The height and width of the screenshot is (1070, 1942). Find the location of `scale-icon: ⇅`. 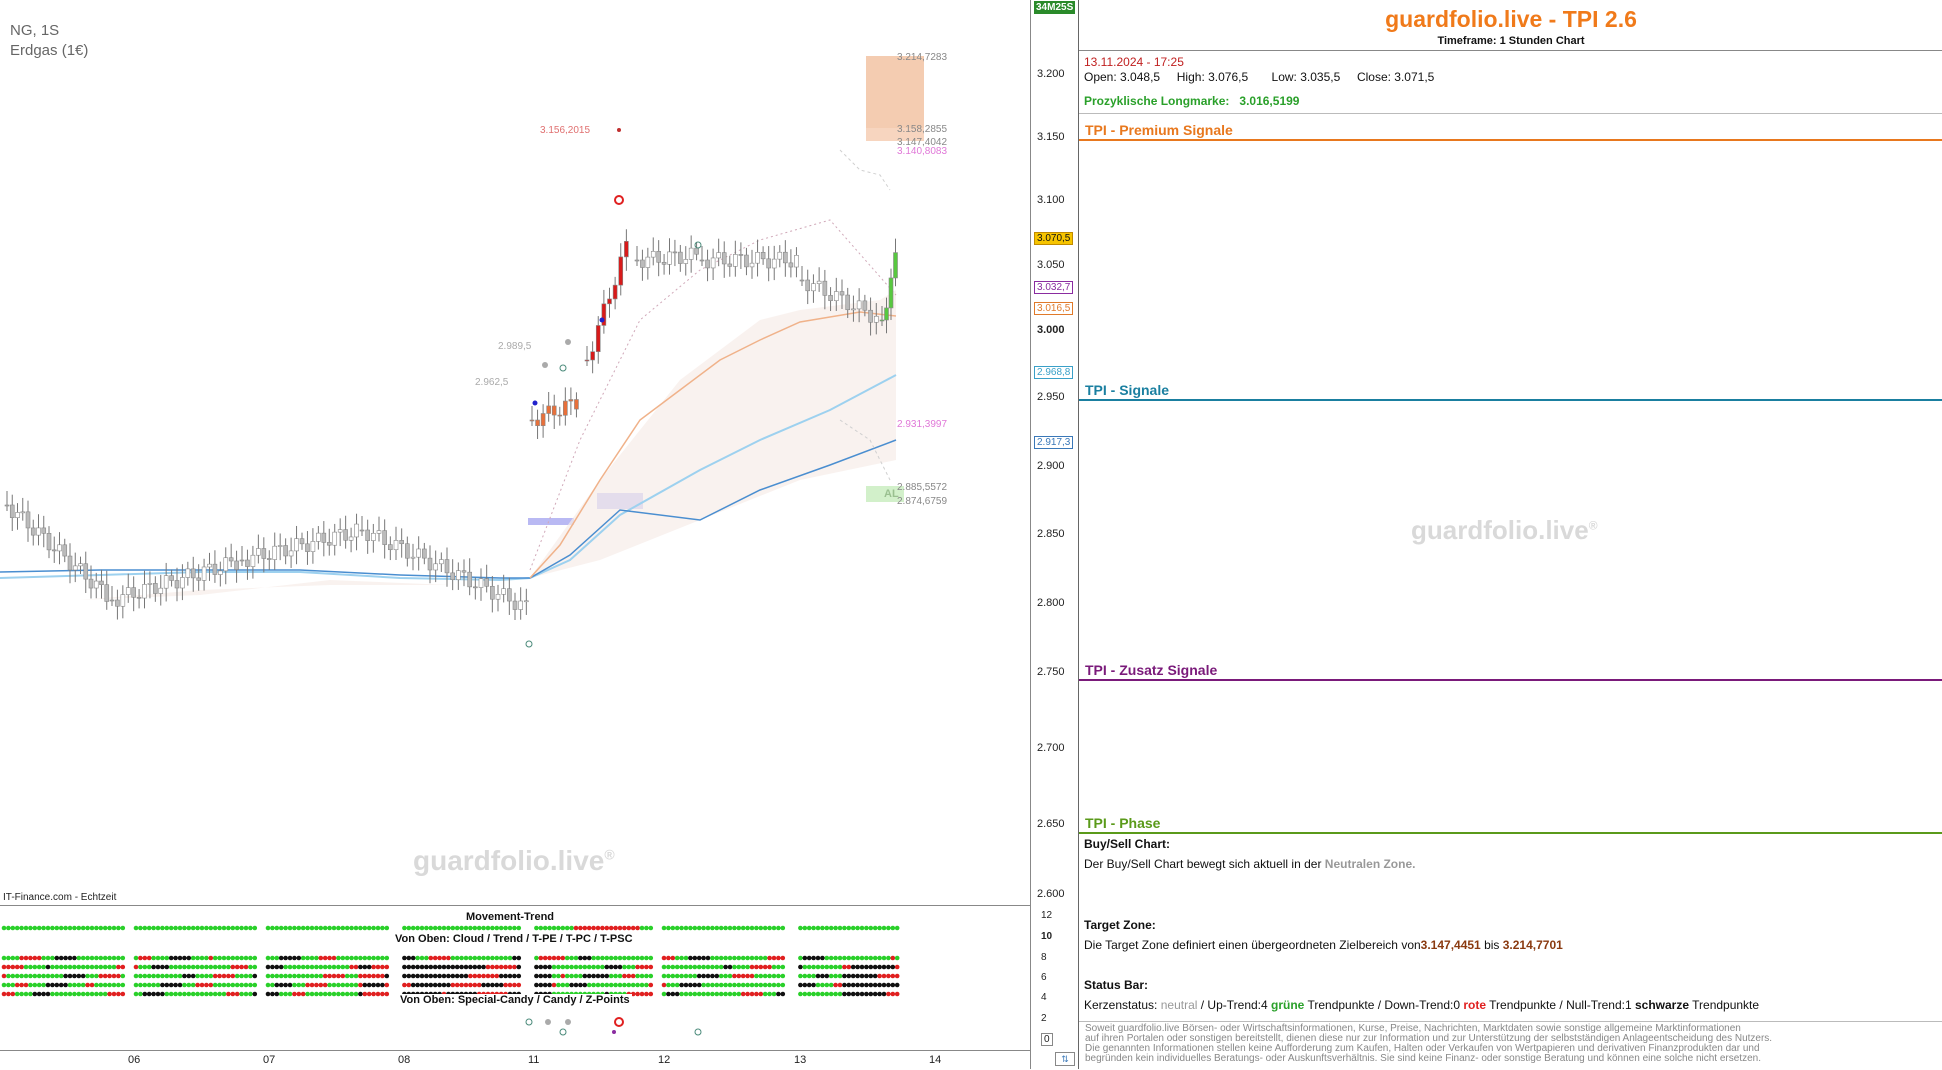

scale-icon: ⇅ is located at coordinates (1065, 1059).